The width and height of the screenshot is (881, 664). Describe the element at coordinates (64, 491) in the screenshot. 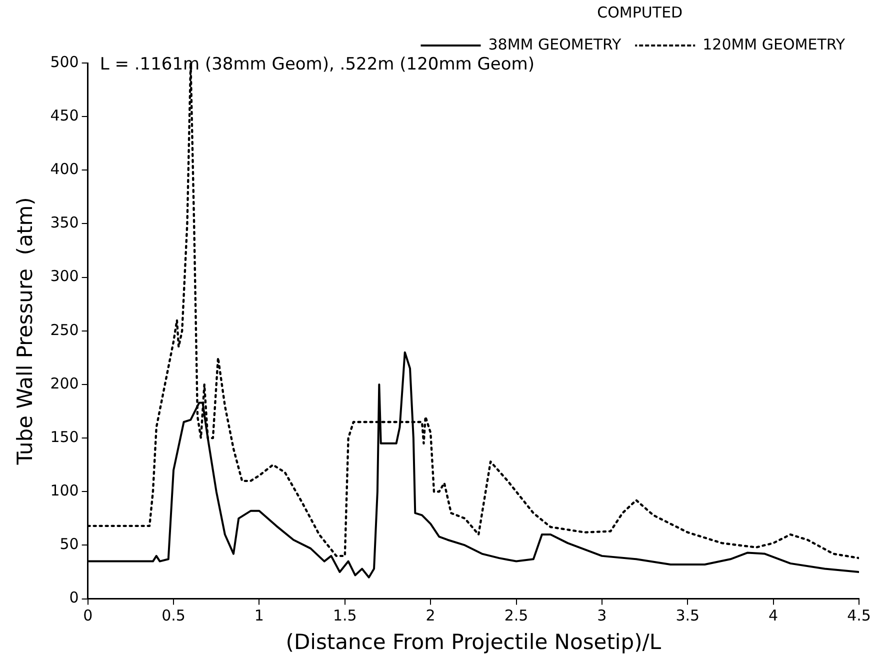

I see `y-tick-label: 100` at that location.